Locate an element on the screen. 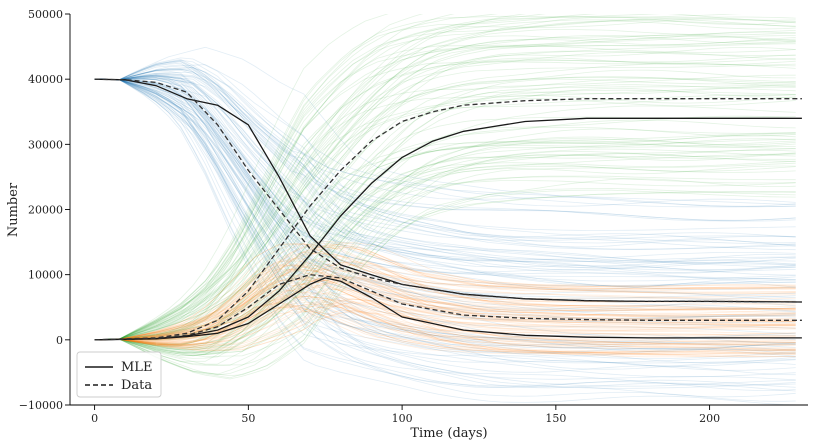 The image size is (828, 444). y-tick-label: 30000 is located at coordinates (45, 144).